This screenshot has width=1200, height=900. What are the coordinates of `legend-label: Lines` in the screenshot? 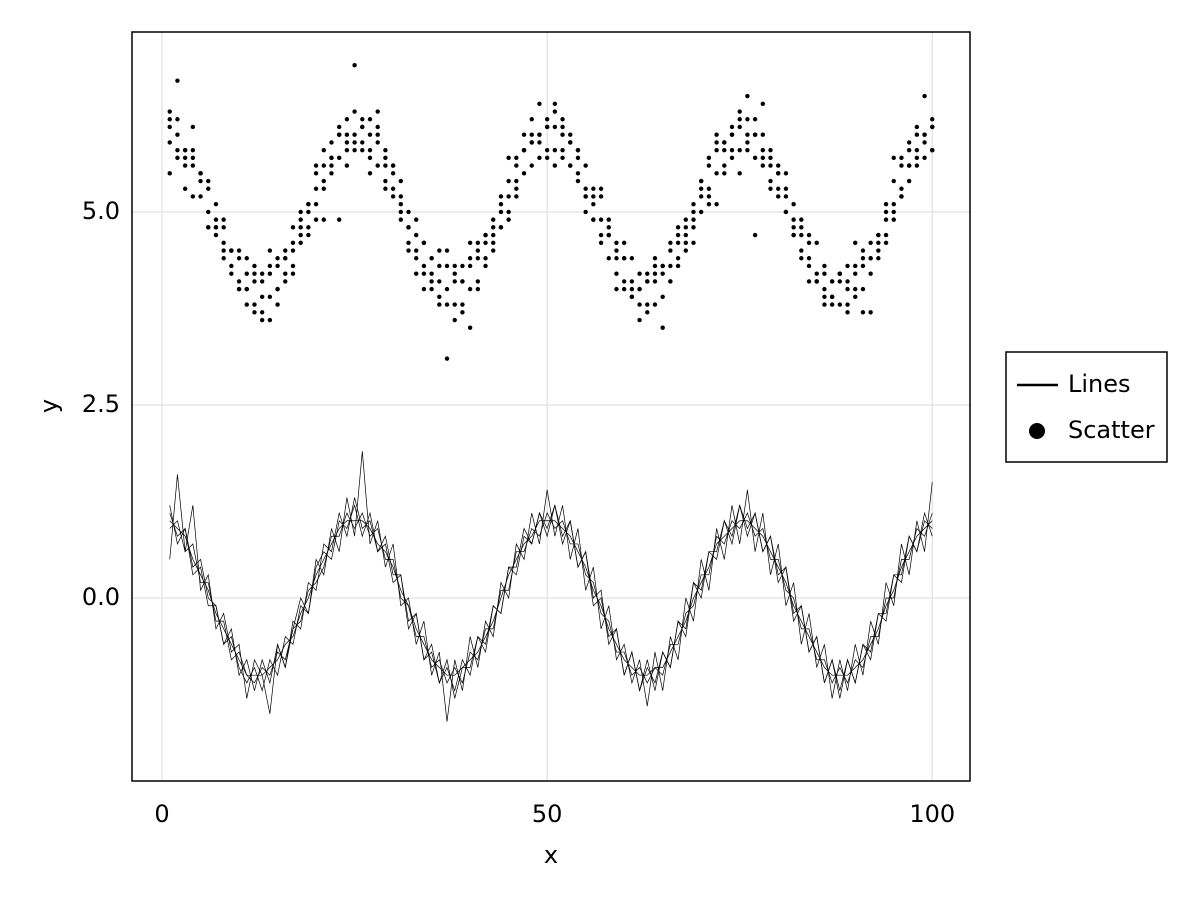 It's located at (1099, 384).